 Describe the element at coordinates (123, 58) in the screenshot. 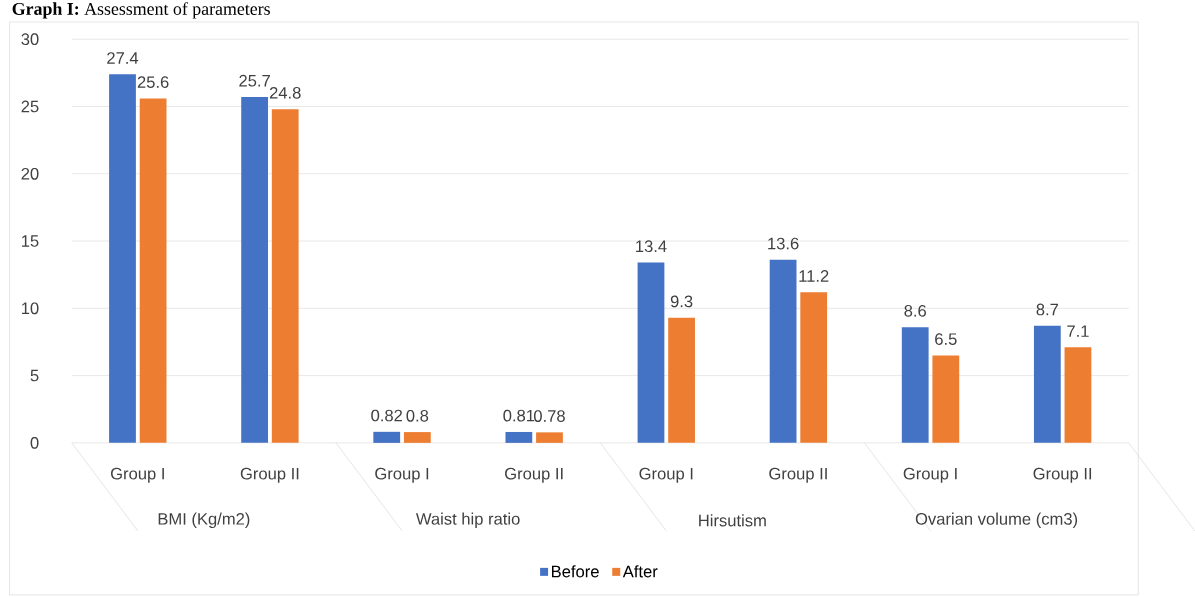

I see `data-label: 27.4` at that location.